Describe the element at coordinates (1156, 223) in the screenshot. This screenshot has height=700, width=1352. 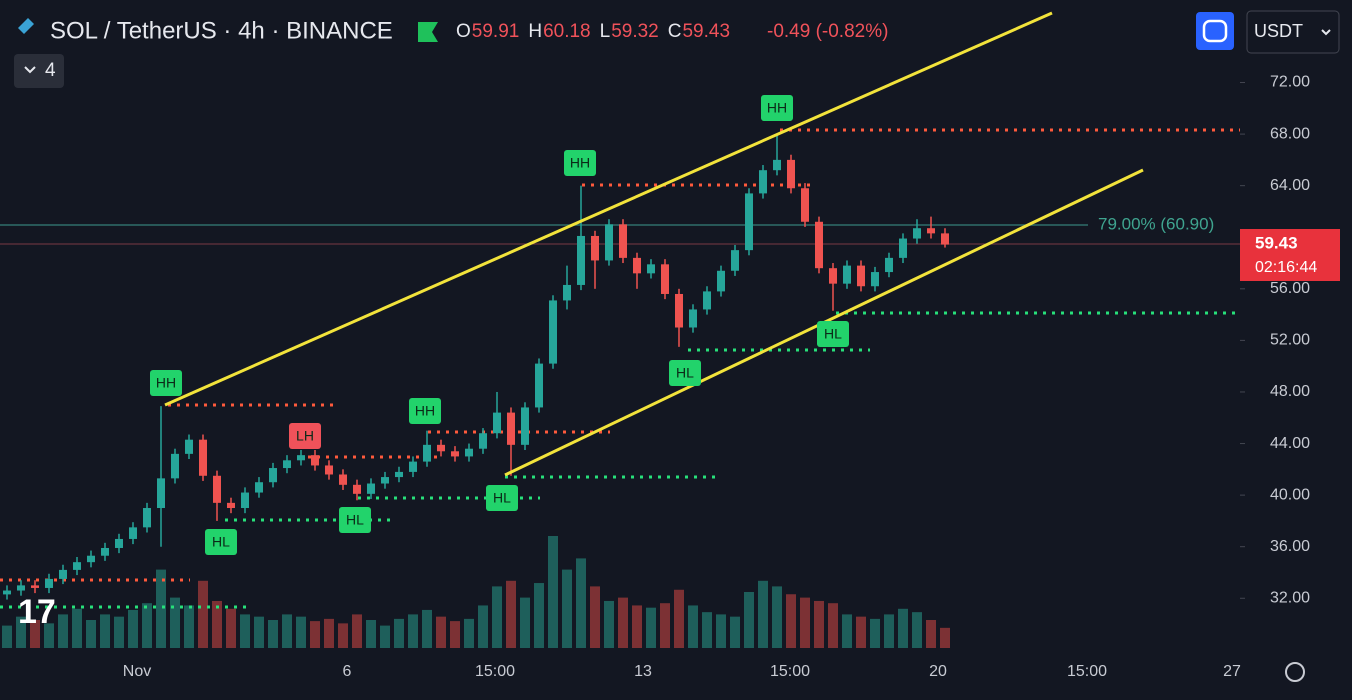
I see `fib-label: 79.00% (60.90)` at that location.